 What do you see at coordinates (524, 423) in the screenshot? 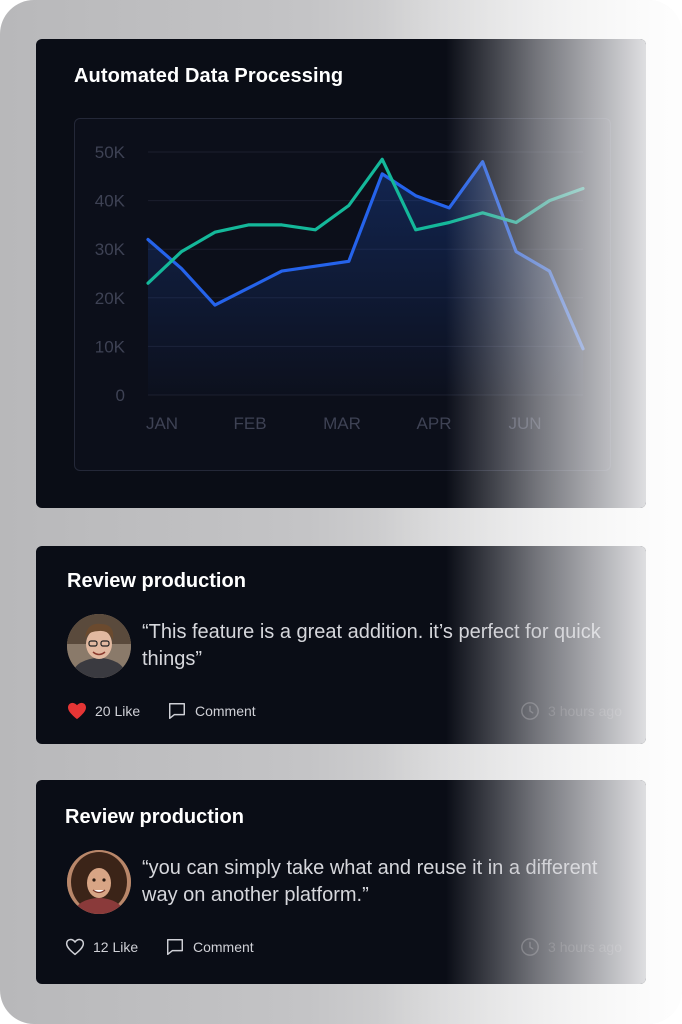
I see `x-tick-label: JUN` at bounding box center [524, 423].